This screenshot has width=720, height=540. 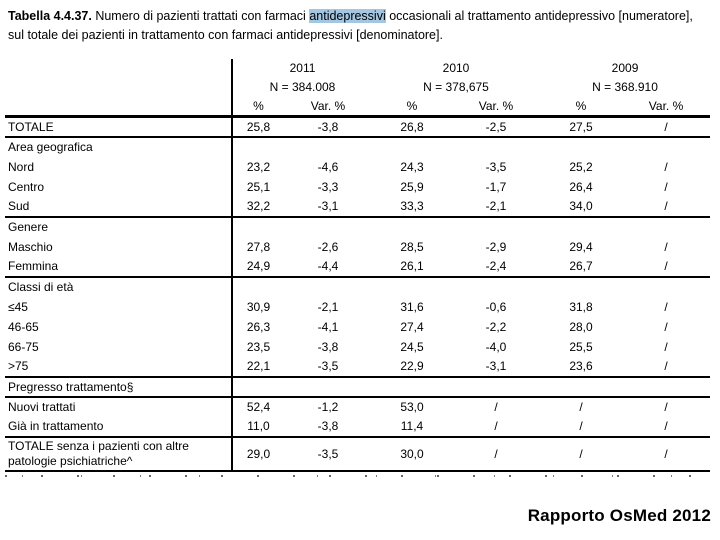 I want to click on value-cell: -2,1, so click(x=496, y=207).